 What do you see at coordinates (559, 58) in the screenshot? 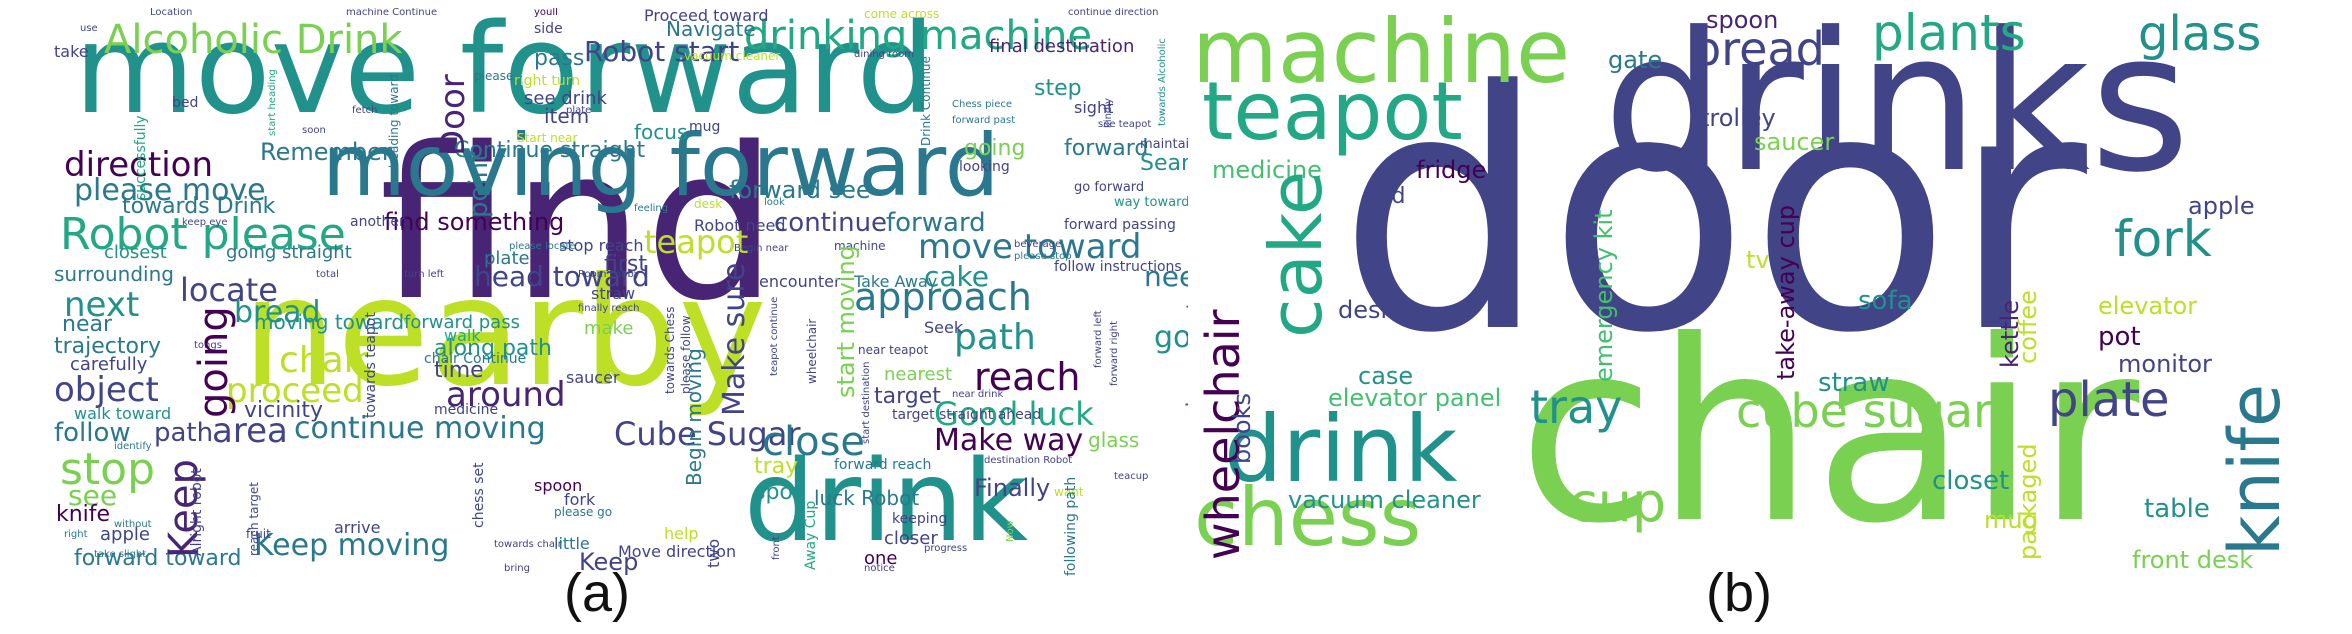
I see `cloud-word: pass` at bounding box center [559, 58].